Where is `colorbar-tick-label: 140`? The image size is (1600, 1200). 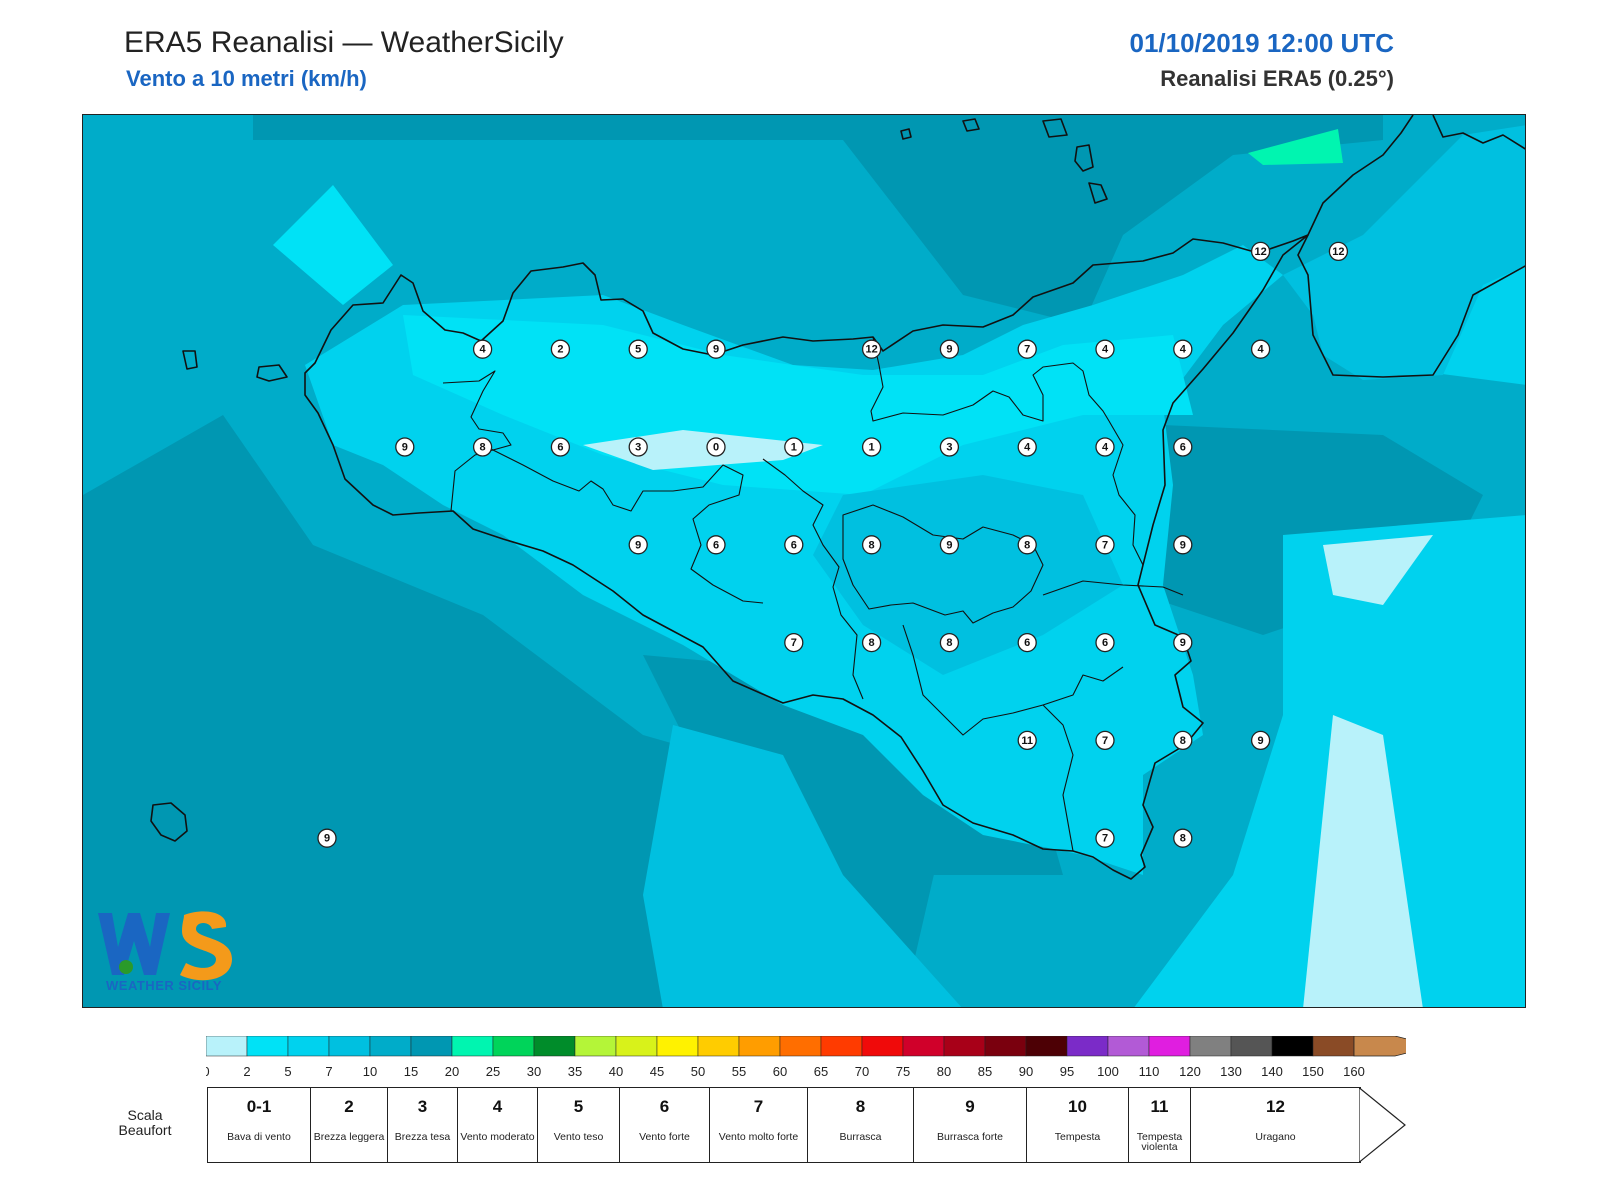
colorbar-tick-label: 140 is located at coordinates (1272, 1071).